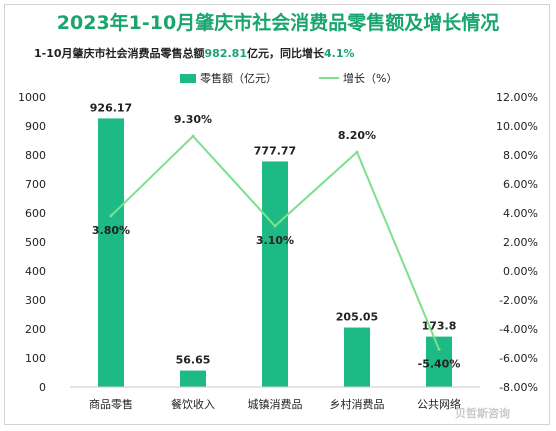  What do you see at coordinates (482, 413) in the screenshot?
I see `watermark: 贝哲斯咨询` at bounding box center [482, 413].